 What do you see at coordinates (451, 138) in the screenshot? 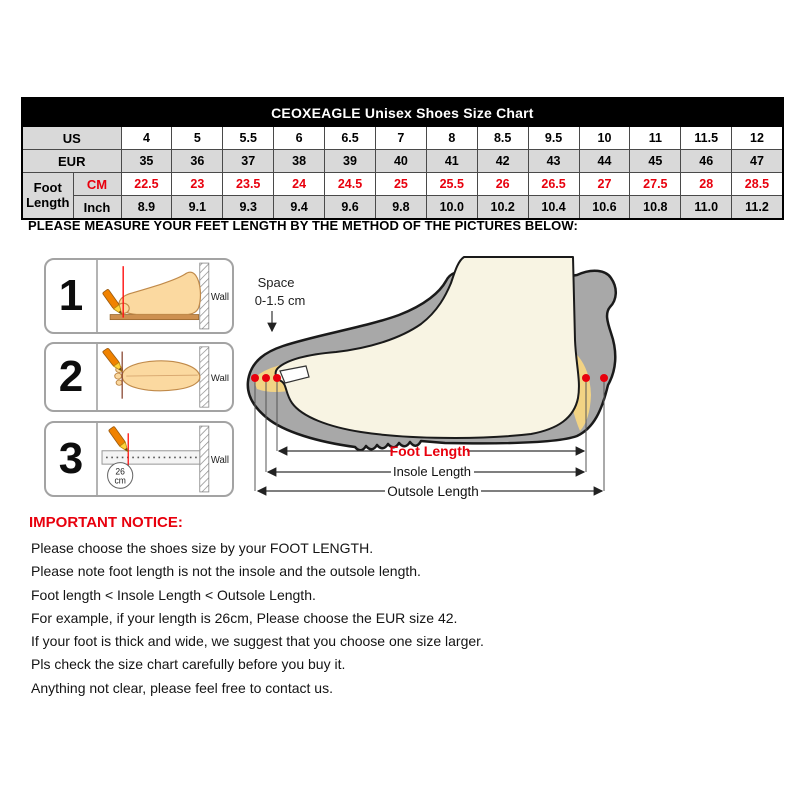
I see `us-size-cell: 8` at bounding box center [451, 138].